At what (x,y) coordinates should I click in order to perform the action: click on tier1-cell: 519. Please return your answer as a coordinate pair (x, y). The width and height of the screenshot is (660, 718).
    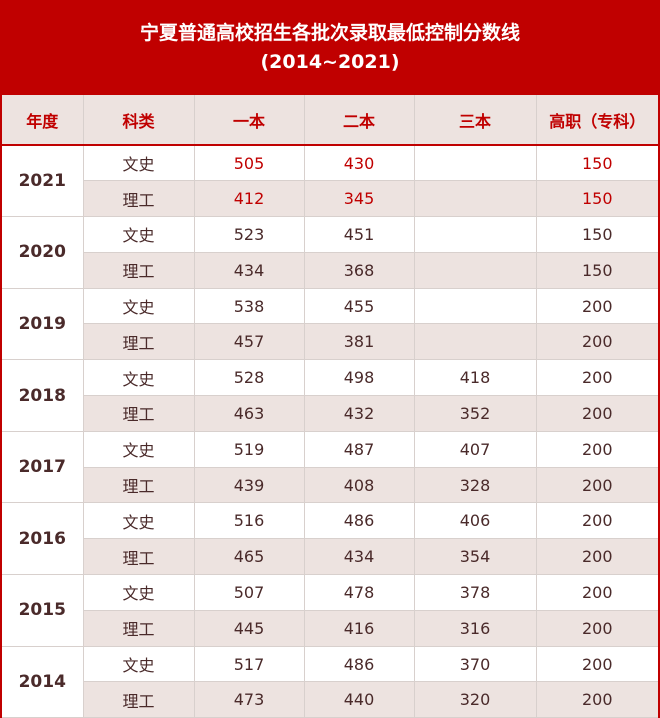
    Looking at the image, I should click on (249, 449).